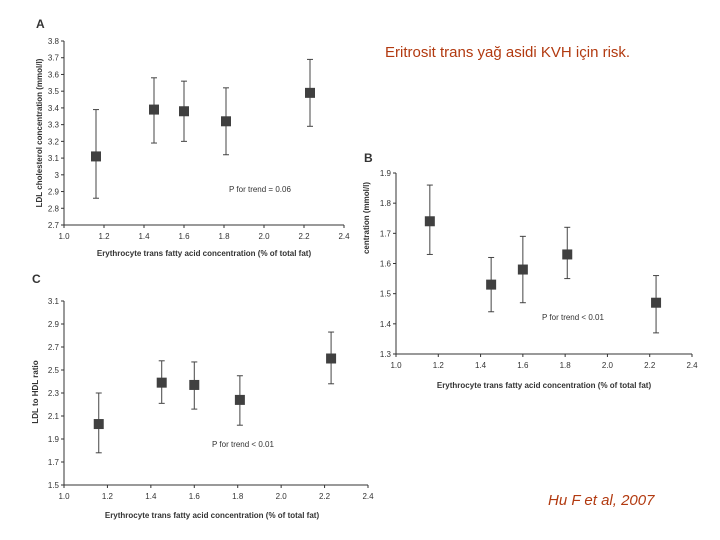 The image size is (720, 540). What do you see at coordinates (54, 208) in the screenshot?
I see `panel-a-ytick-label: 2.8` at bounding box center [54, 208].